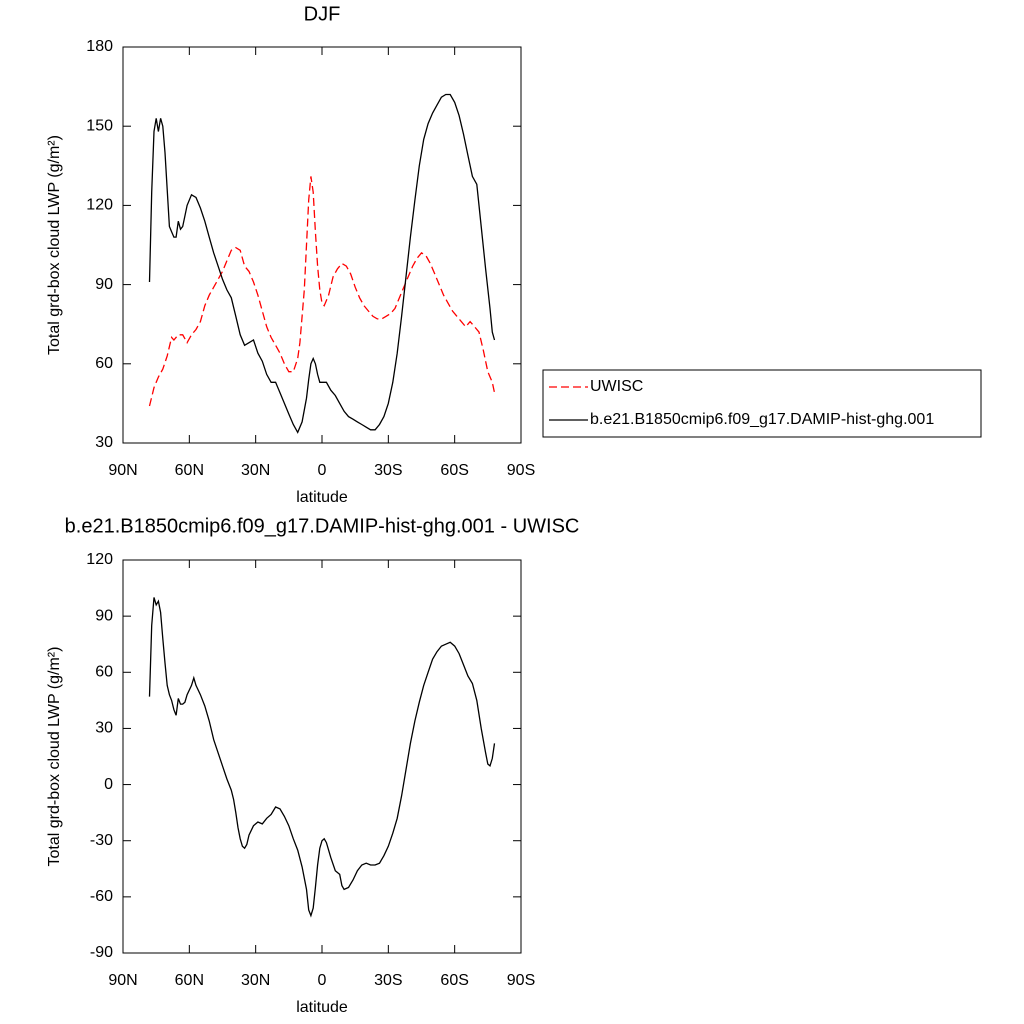  What do you see at coordinates (101, 840) in the screenshot?
I see `y-tick-label: -30` at bounding box center [101, 840].